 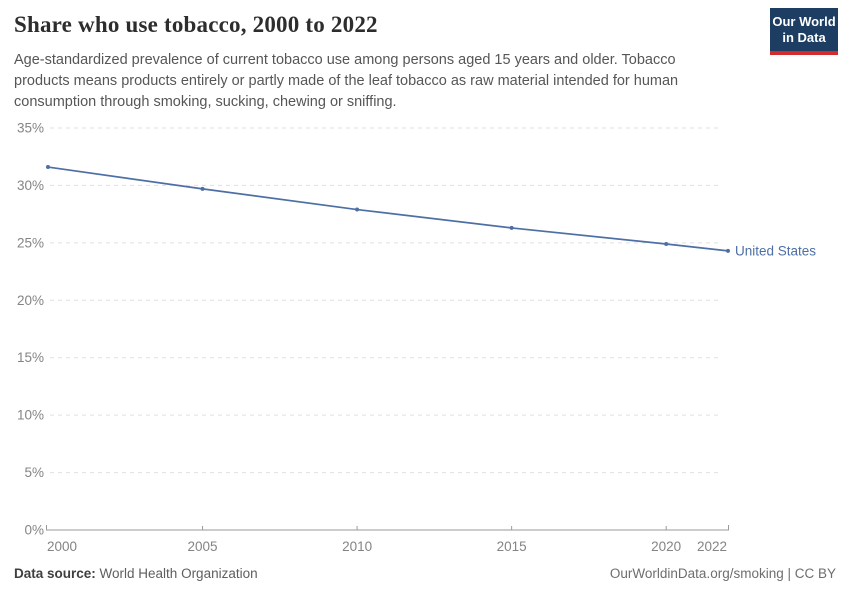 I want to click on x-axis-label: 2010, so click(x=357, y=546).